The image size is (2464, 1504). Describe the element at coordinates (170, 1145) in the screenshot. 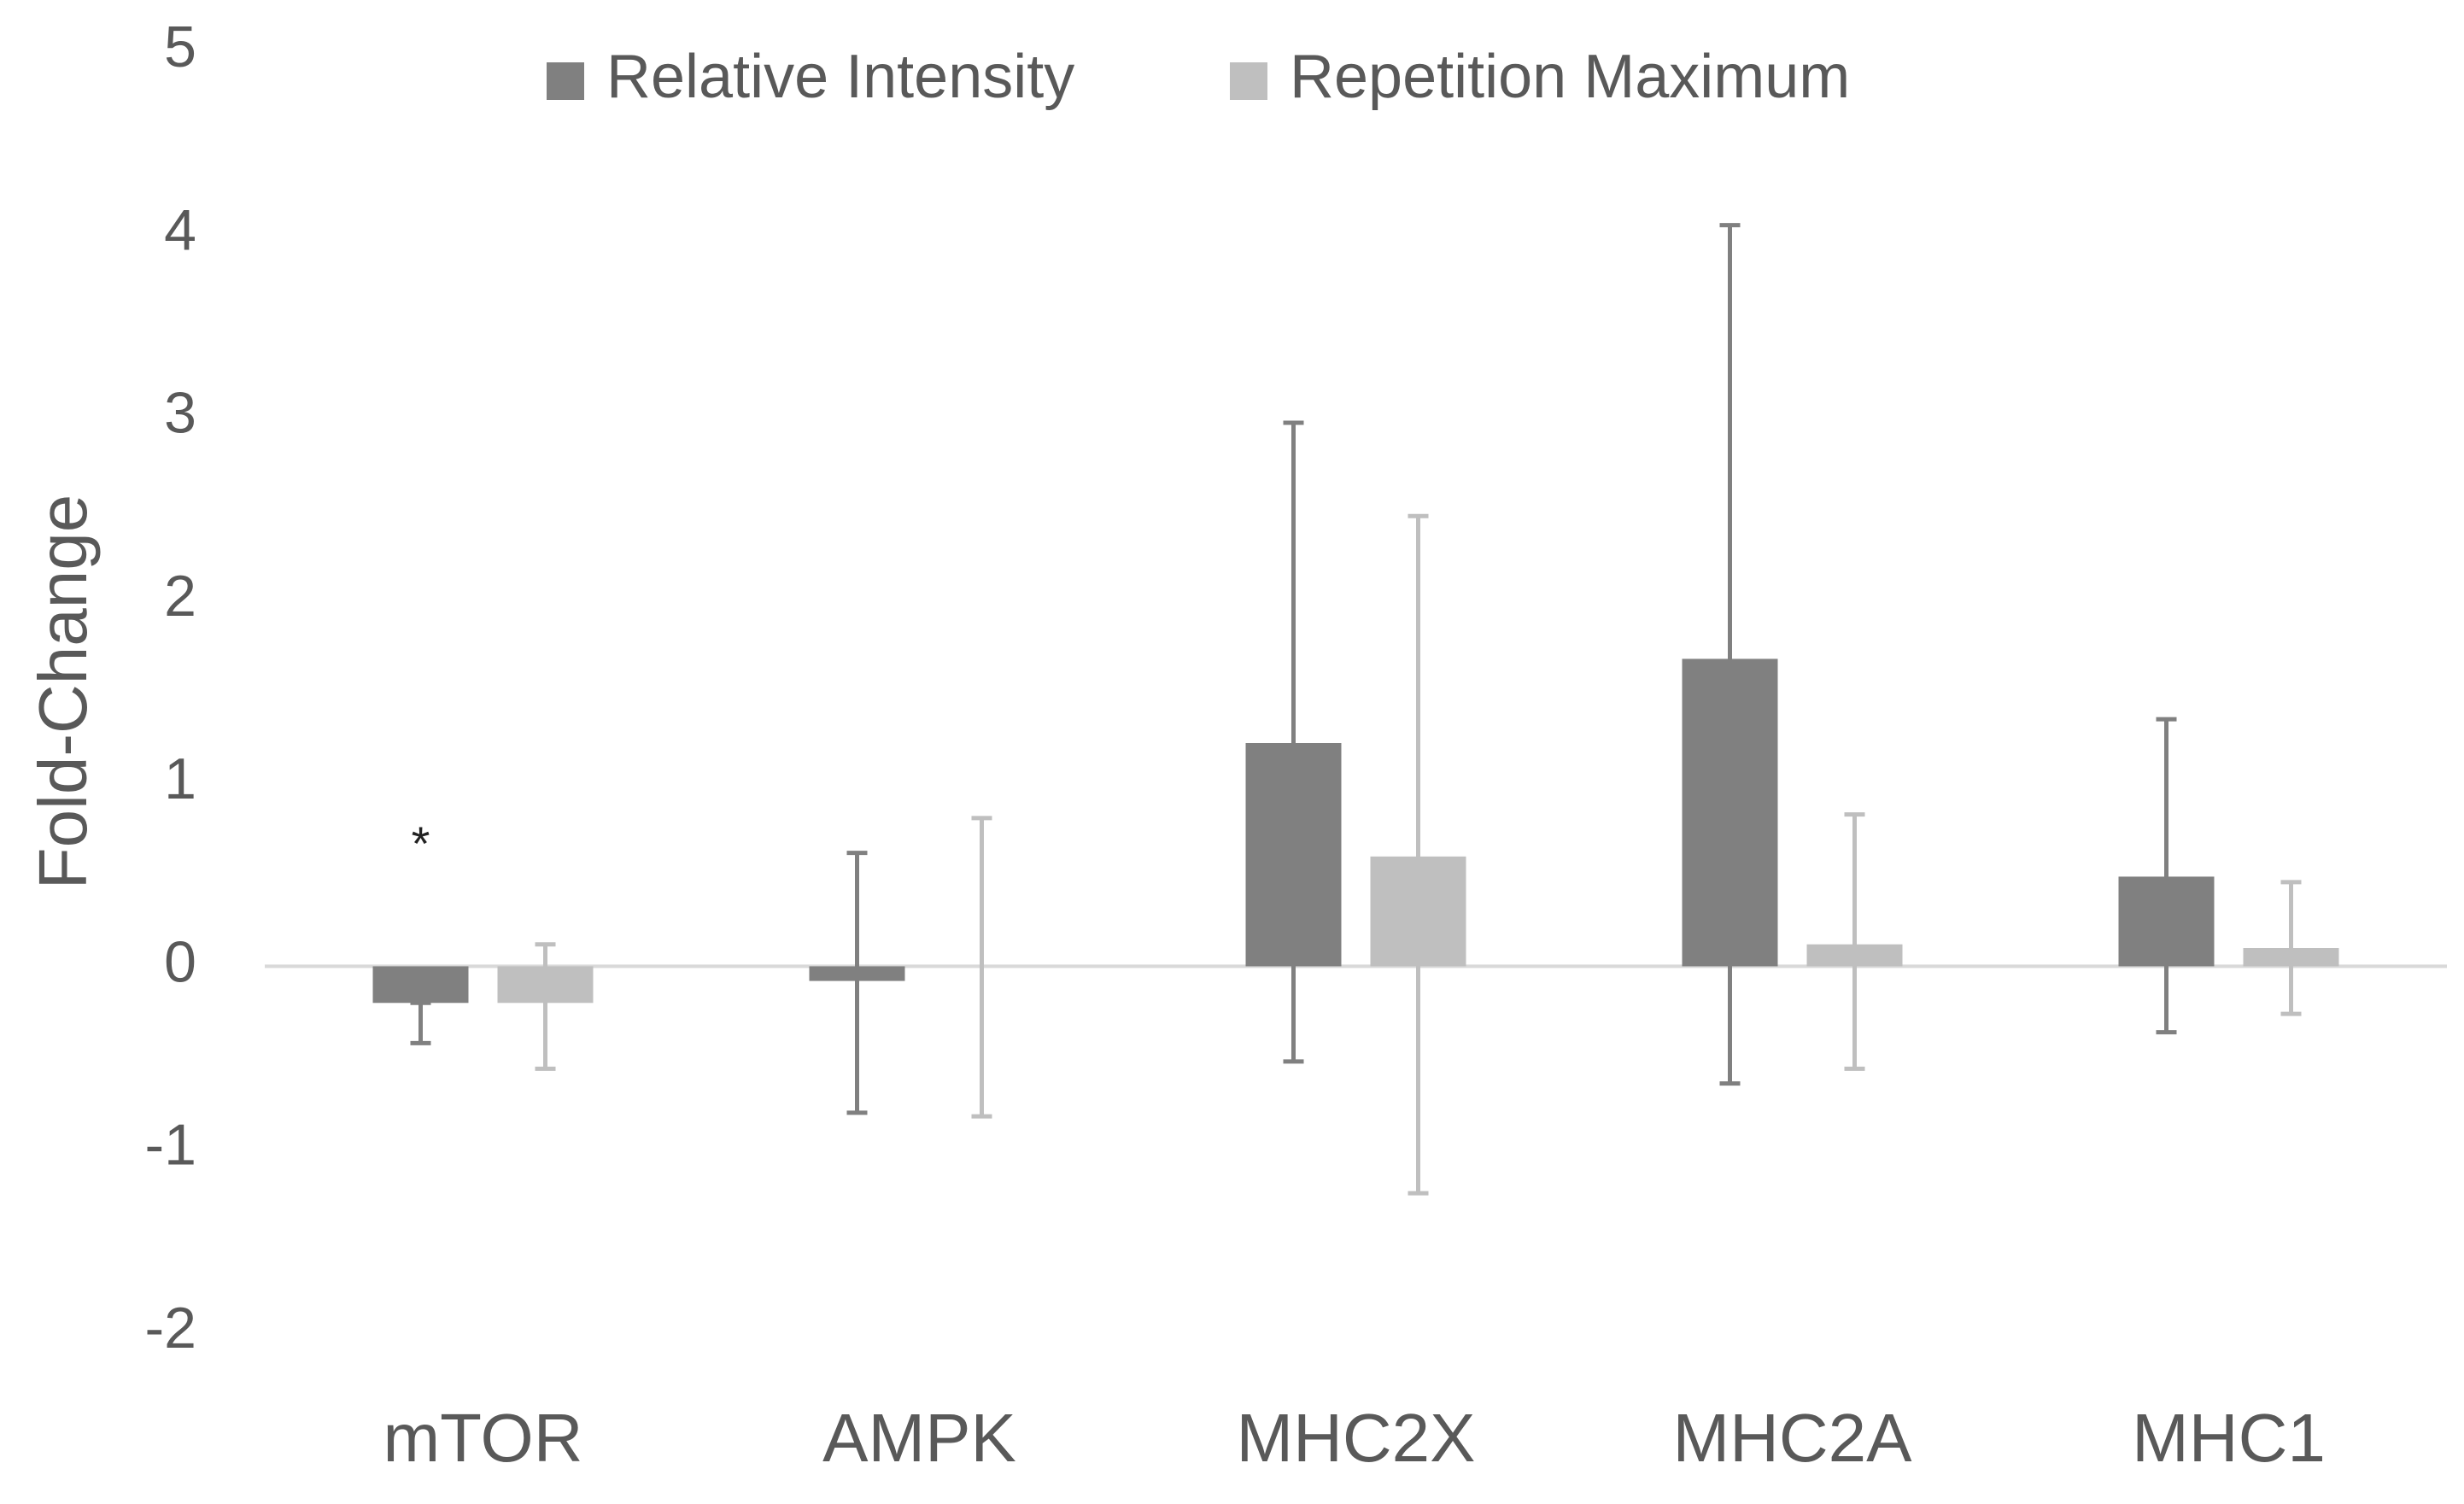

I see `y-tick-label: -1` at that location.